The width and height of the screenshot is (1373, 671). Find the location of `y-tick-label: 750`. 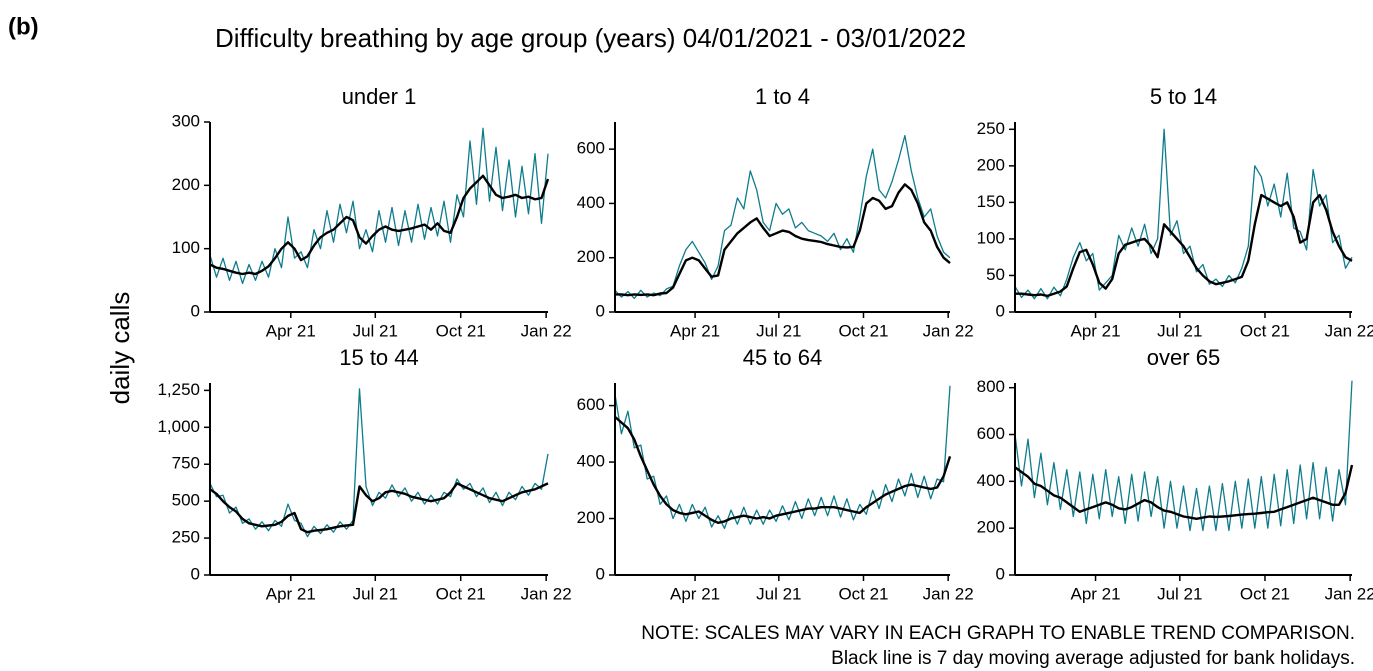

y-tick-label: 750 is located at coordinates (186, 463).